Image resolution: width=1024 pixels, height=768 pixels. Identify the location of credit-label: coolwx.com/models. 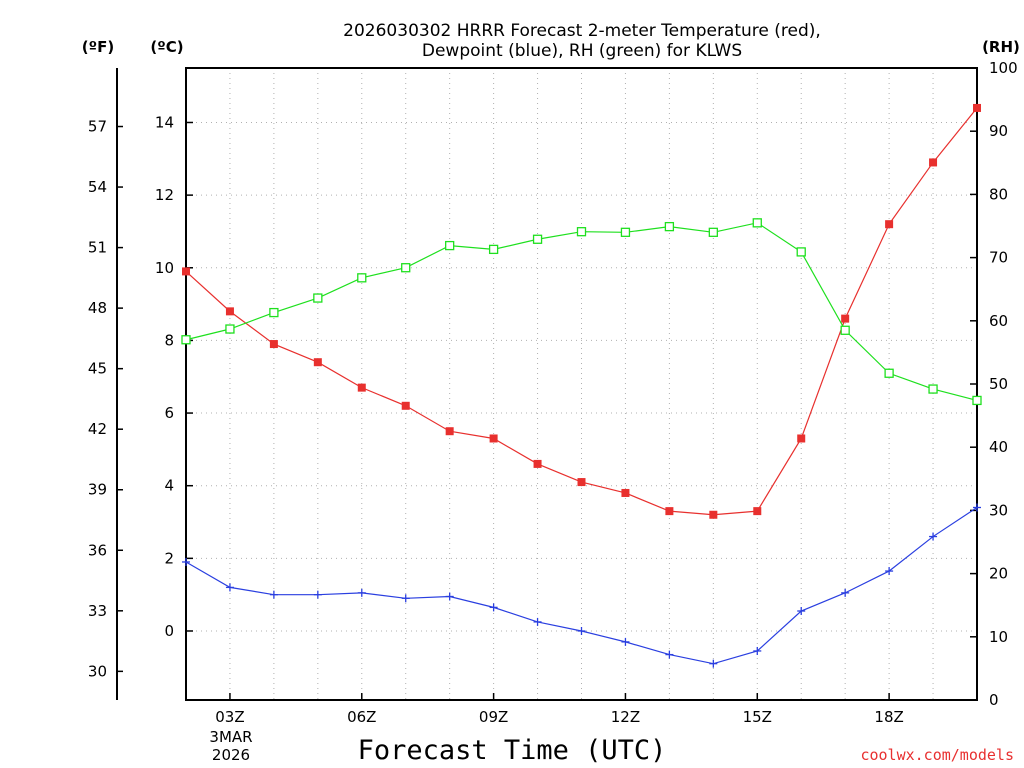
(937, 755).